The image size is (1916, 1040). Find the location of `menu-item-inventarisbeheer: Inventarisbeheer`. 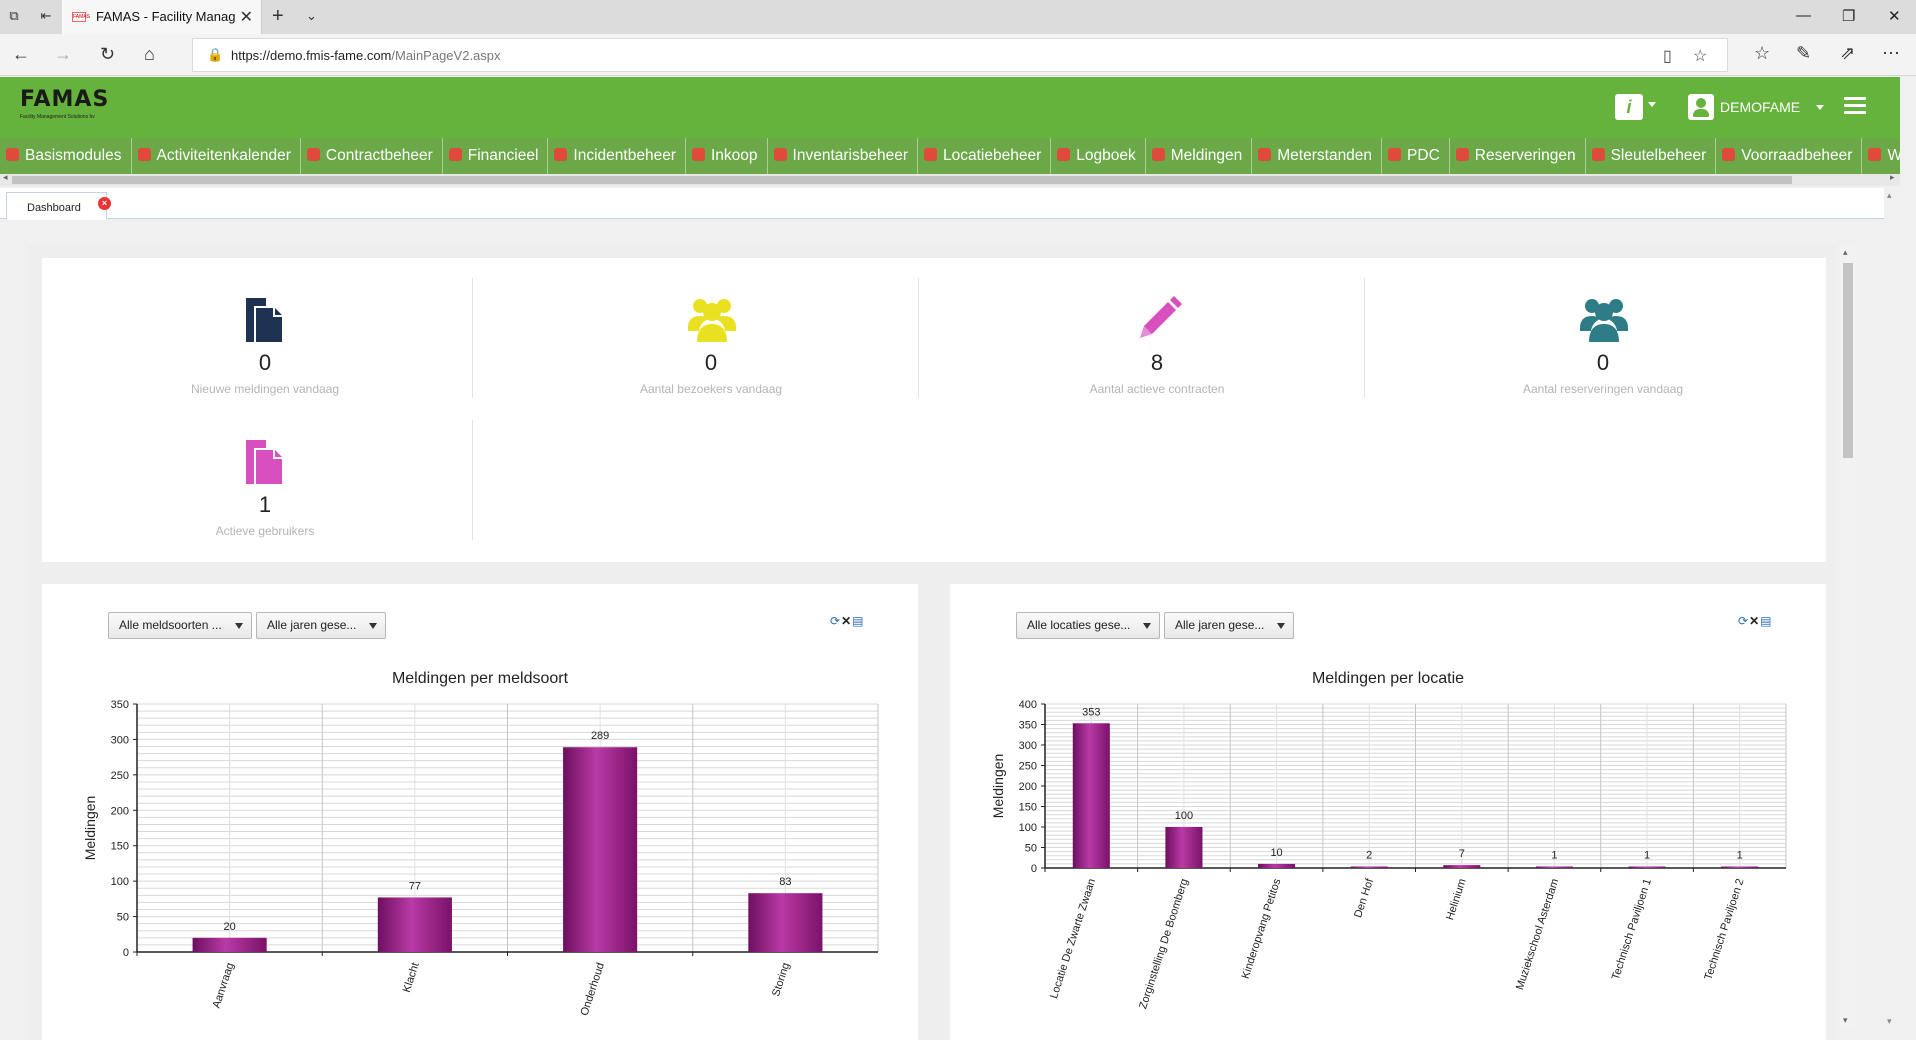

menu-item-inventarisbeheer: Inventarisbeheer is located at coordinates (843, 156).